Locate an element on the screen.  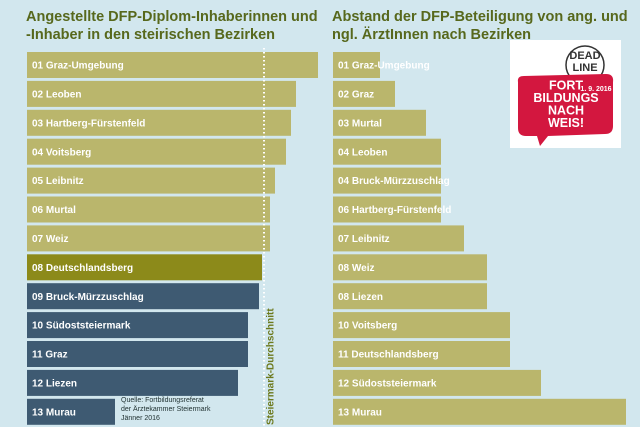
source-note: der Ärztekammer Steiermark is located at coordinates (166, 409).